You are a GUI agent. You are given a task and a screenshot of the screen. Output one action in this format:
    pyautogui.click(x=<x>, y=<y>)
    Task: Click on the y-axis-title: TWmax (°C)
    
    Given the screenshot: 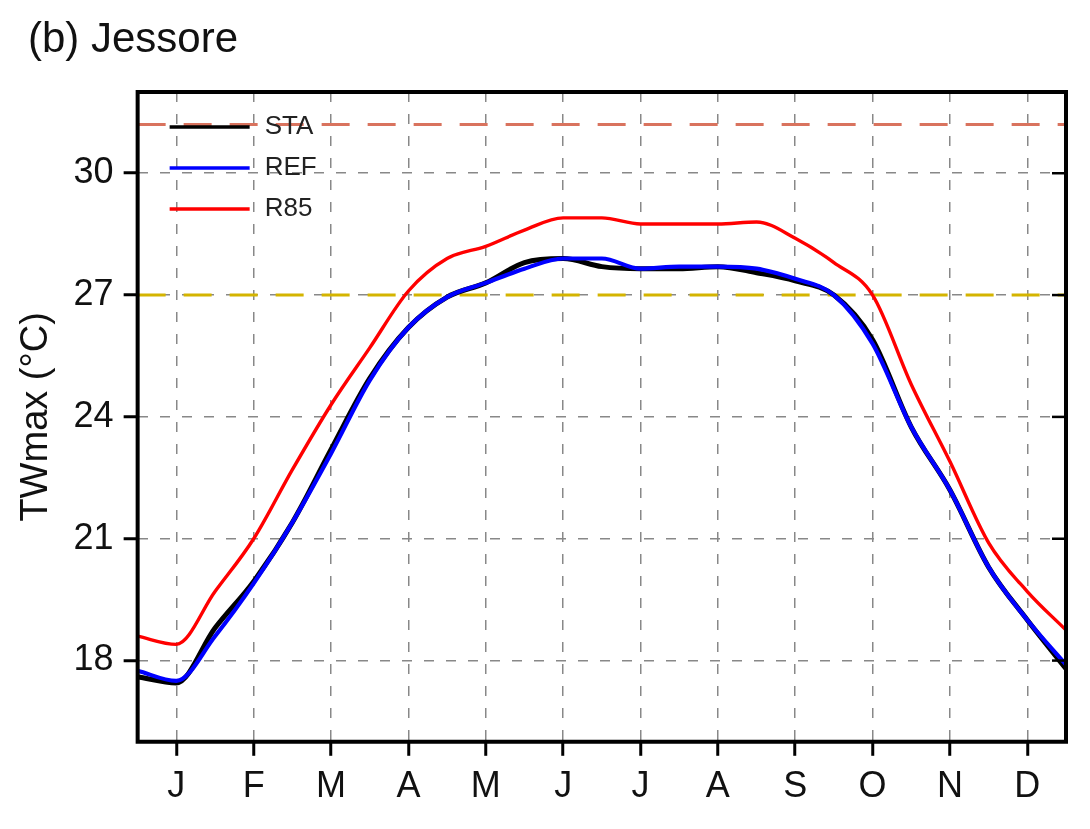 What is the action you would take?
    pyautogui.click(x=34, y=417)
    